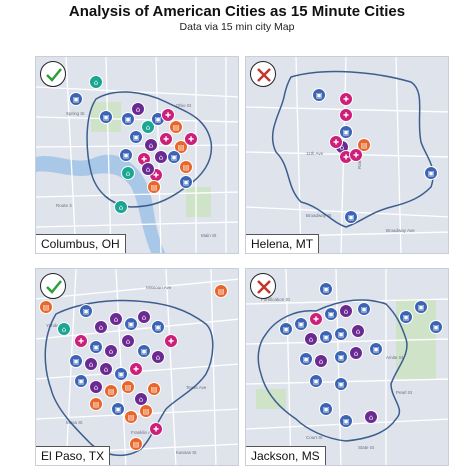 The width and height of the screenshot is (474, 474). I want to click on street-label: Court St, so click(314, 437).